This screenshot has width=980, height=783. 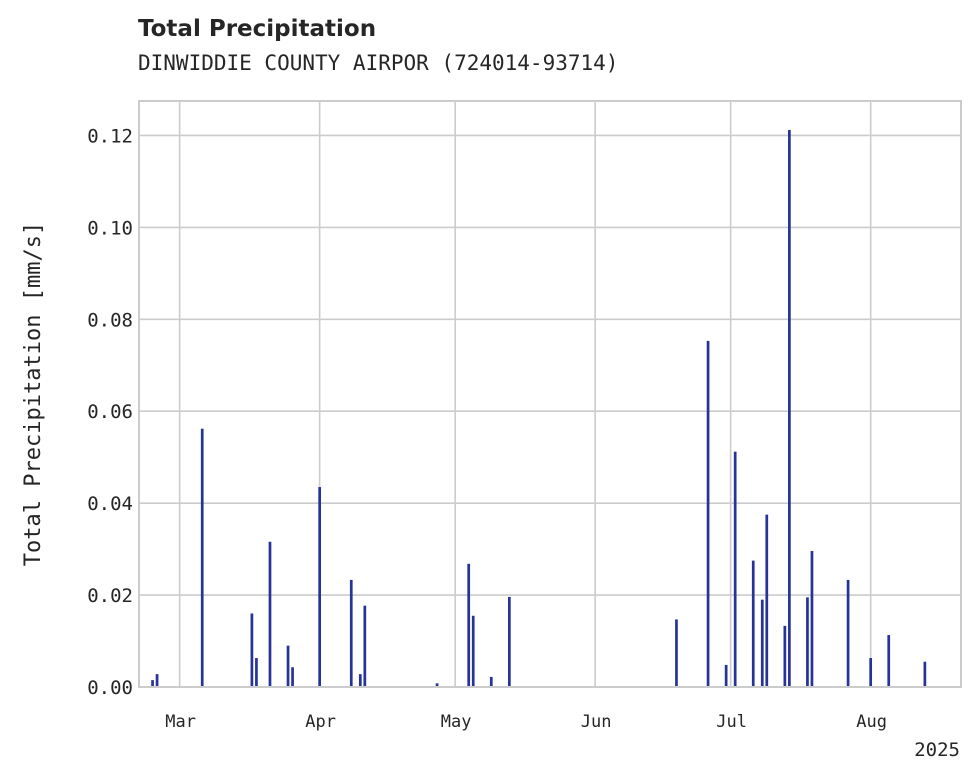 I want to click on year-label: 2025, so click(x=937, y=750).